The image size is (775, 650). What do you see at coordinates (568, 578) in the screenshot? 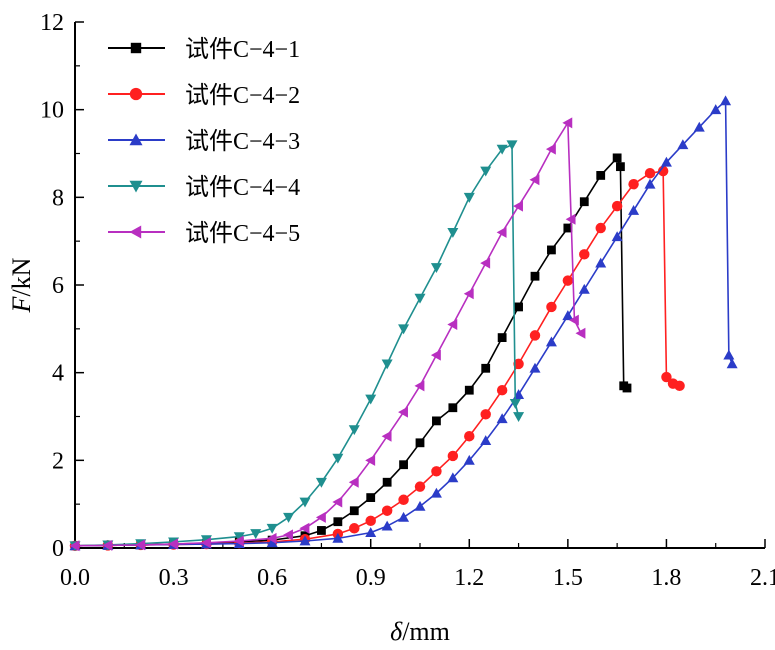
I see `x-tick-label: 1.5` at bounding box center [568, 578].